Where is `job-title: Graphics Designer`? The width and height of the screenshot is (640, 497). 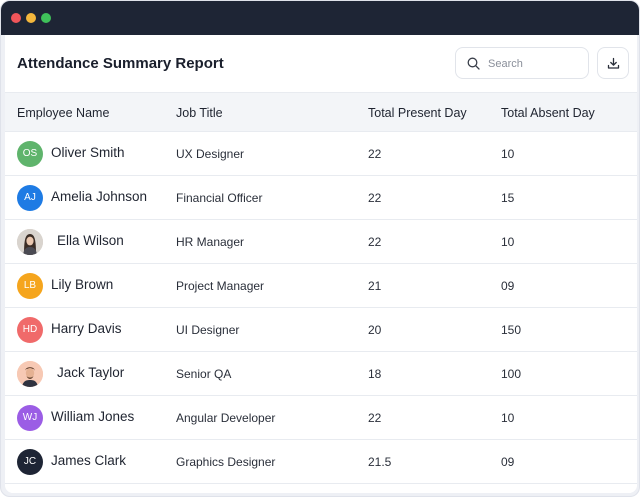
job-title: Graphics Designer is located at coordinates (226, 462).